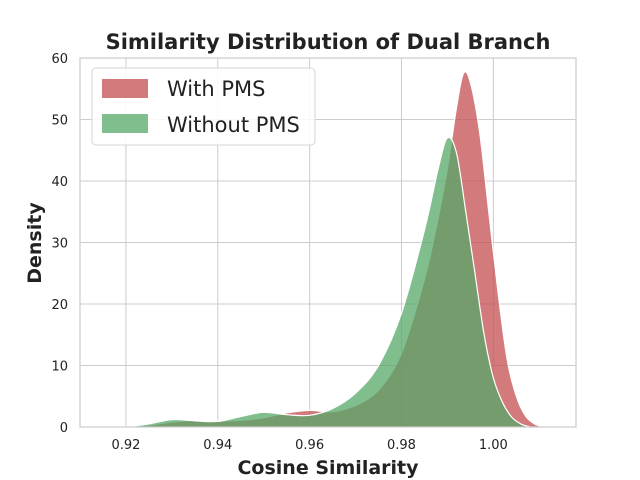  I want to click on x-tick-labels: 0.92 0.94 0.96 0.98 1.00, so click(309, 445).